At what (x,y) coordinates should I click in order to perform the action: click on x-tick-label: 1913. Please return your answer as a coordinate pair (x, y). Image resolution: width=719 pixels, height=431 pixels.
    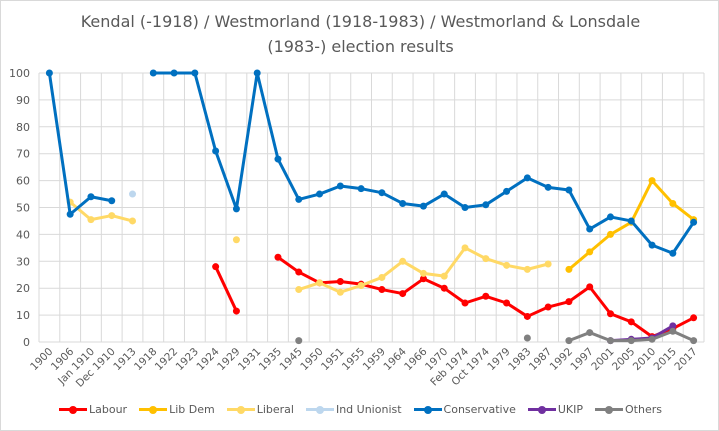
    Looking at the image, I should click on (124, 359).